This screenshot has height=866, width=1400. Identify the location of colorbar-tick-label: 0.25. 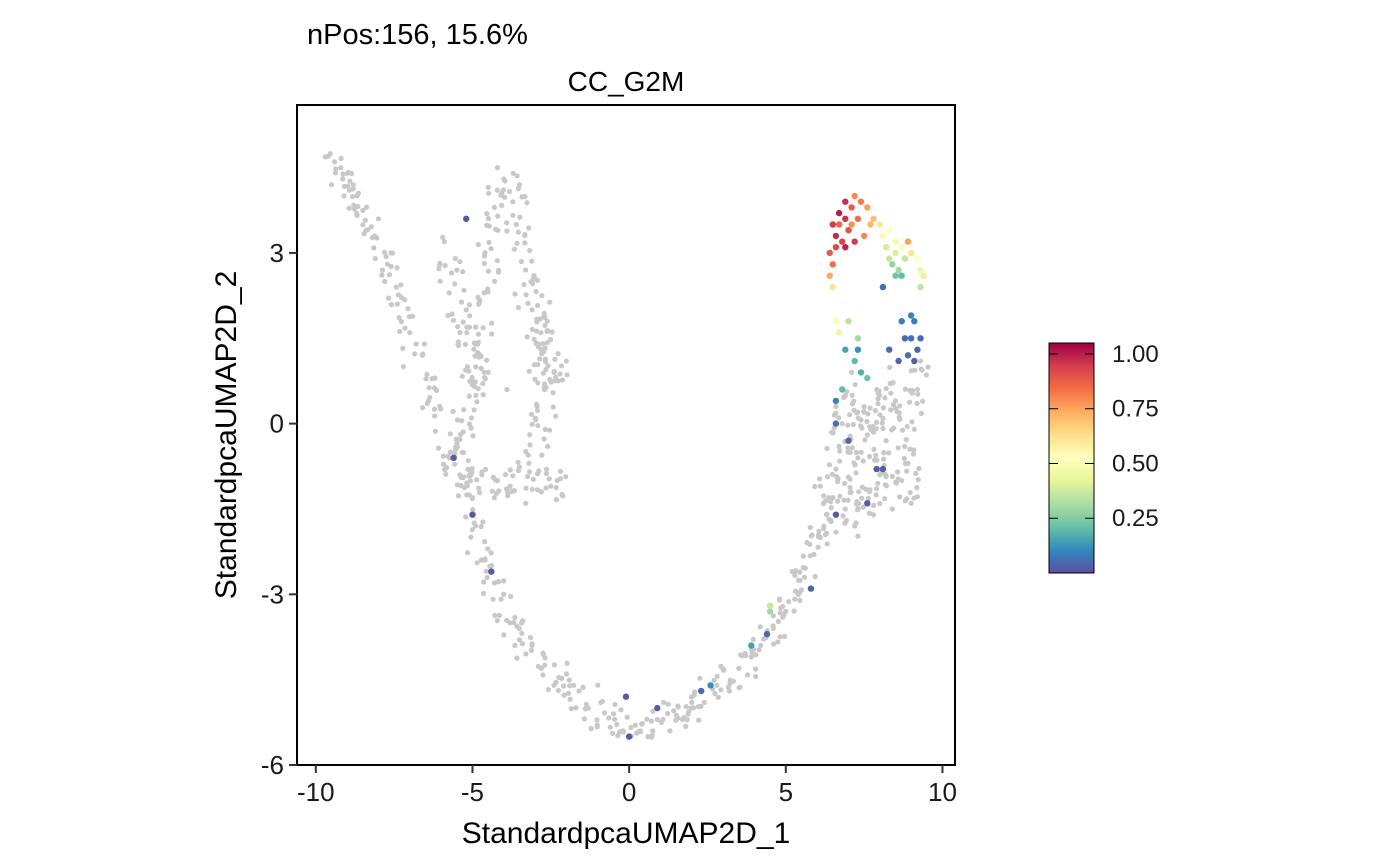
(1135, 518).